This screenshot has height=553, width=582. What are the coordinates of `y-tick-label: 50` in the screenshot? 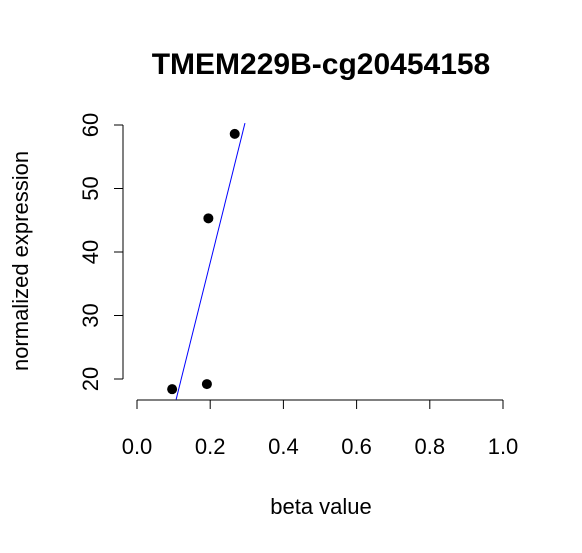 It's located at (90, 188).